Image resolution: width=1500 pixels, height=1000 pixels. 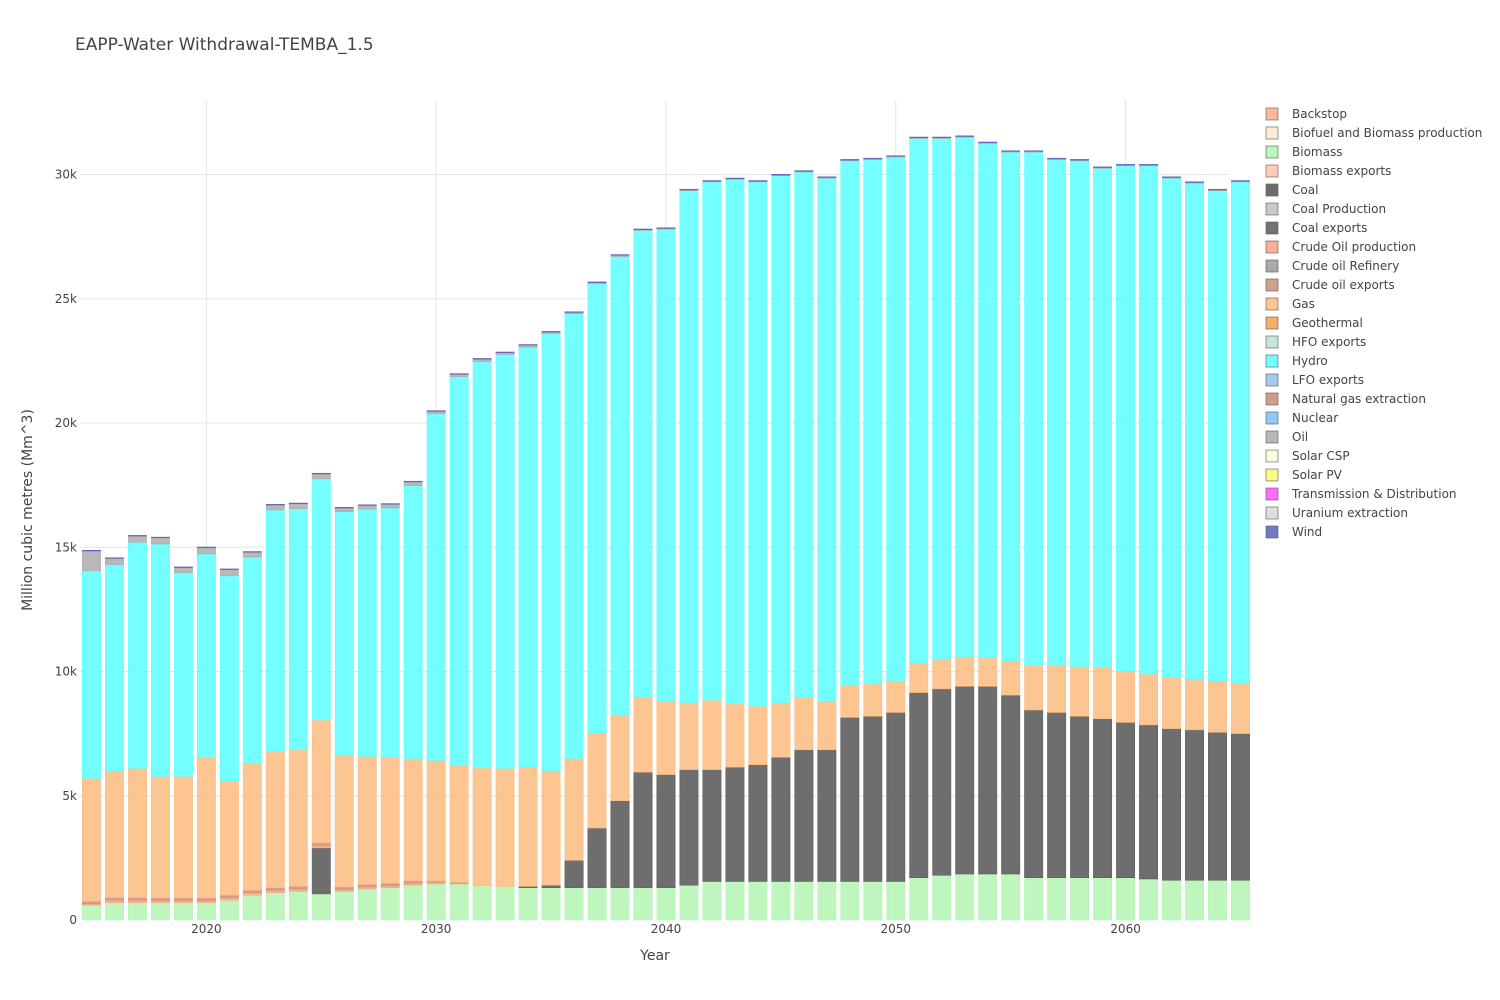 What do you see at coordinates (413, 820) in the screenshot?
I see `bar-gas-2029: Gas 2029: 4900` at bounding box center [413, 820].